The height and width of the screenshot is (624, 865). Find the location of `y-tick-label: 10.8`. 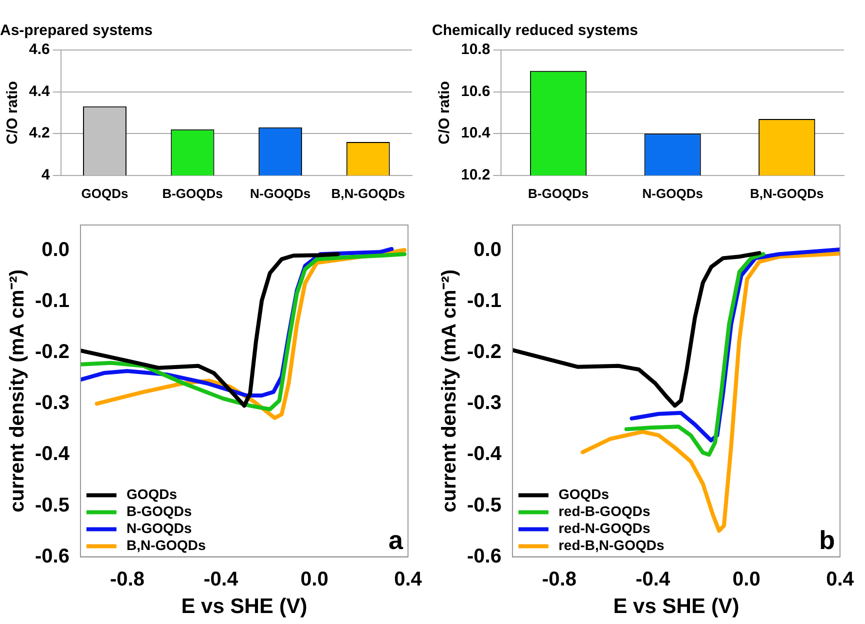

y-tick-label: 10.8 is located at coordinates (475, 49).